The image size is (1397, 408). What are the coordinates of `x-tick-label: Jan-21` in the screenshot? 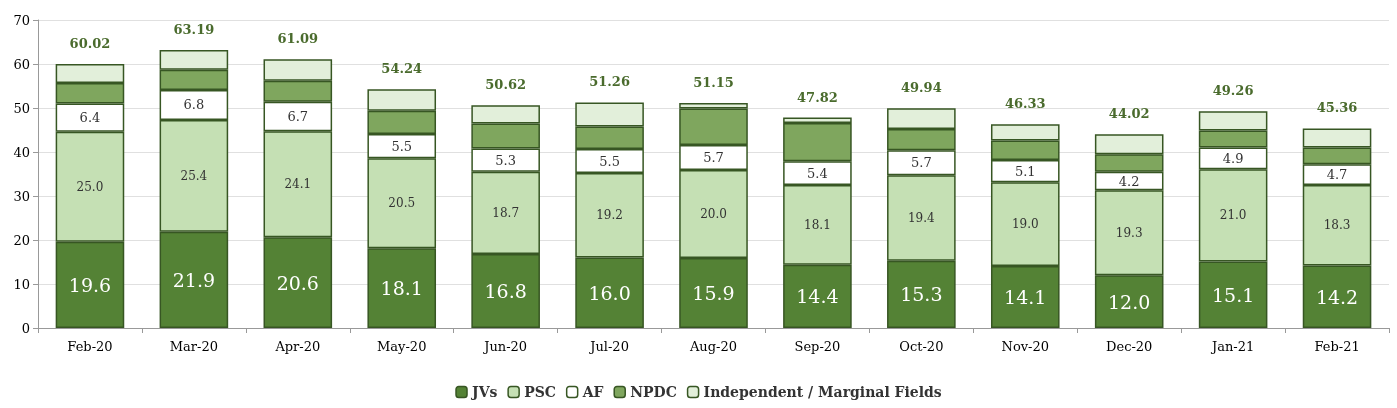 It's located at (1232, 346).